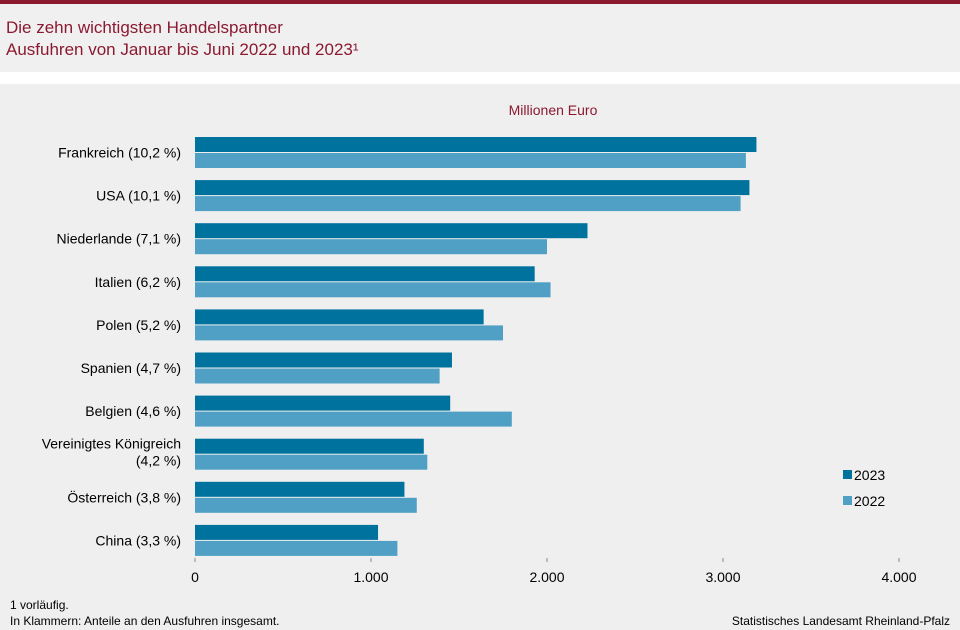 This screenshot has height=630, width=960. I want to click on top-accent-bar, so click(480, 2).